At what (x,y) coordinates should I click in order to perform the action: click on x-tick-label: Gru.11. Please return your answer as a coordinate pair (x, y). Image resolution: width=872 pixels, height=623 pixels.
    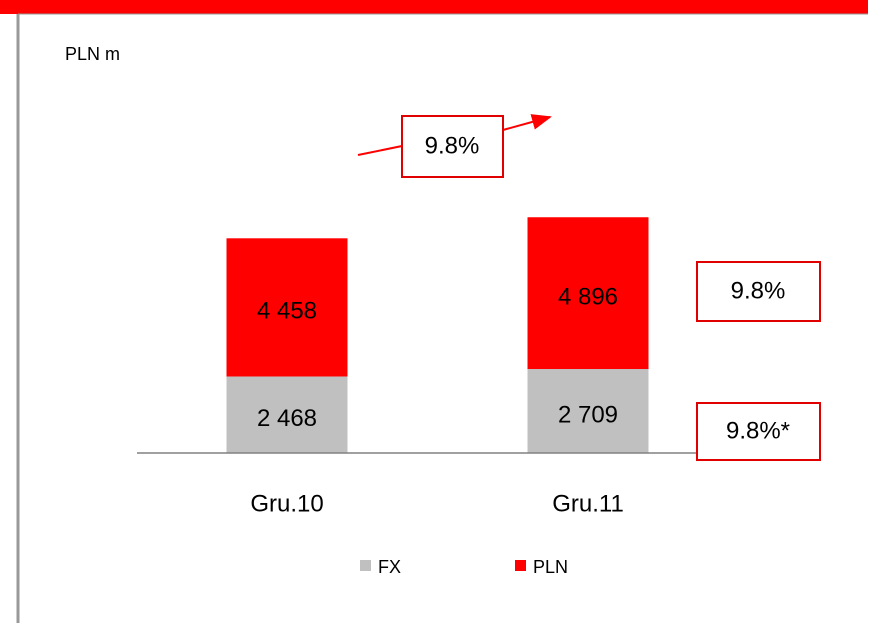
    Looking at the image, I should click on (588, 503).